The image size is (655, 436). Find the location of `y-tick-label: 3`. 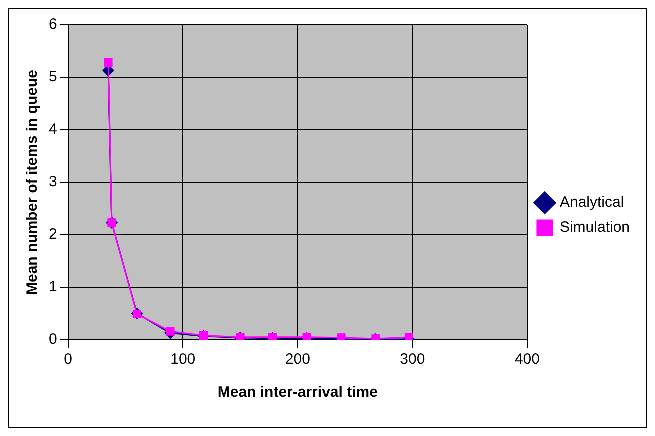

y-tick-label: 3 is located at coordinates (53, 182).